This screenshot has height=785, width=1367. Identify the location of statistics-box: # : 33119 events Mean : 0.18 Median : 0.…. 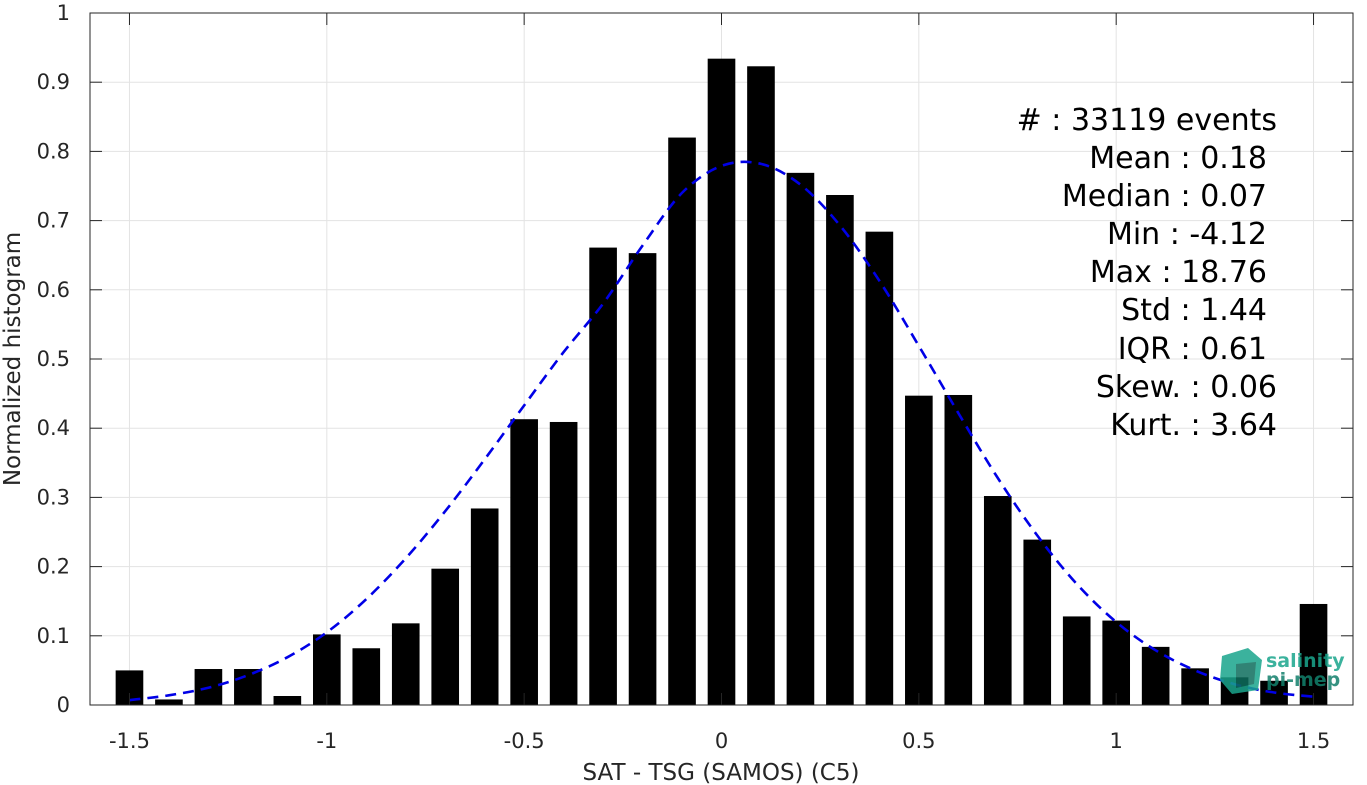
(1147, 273).